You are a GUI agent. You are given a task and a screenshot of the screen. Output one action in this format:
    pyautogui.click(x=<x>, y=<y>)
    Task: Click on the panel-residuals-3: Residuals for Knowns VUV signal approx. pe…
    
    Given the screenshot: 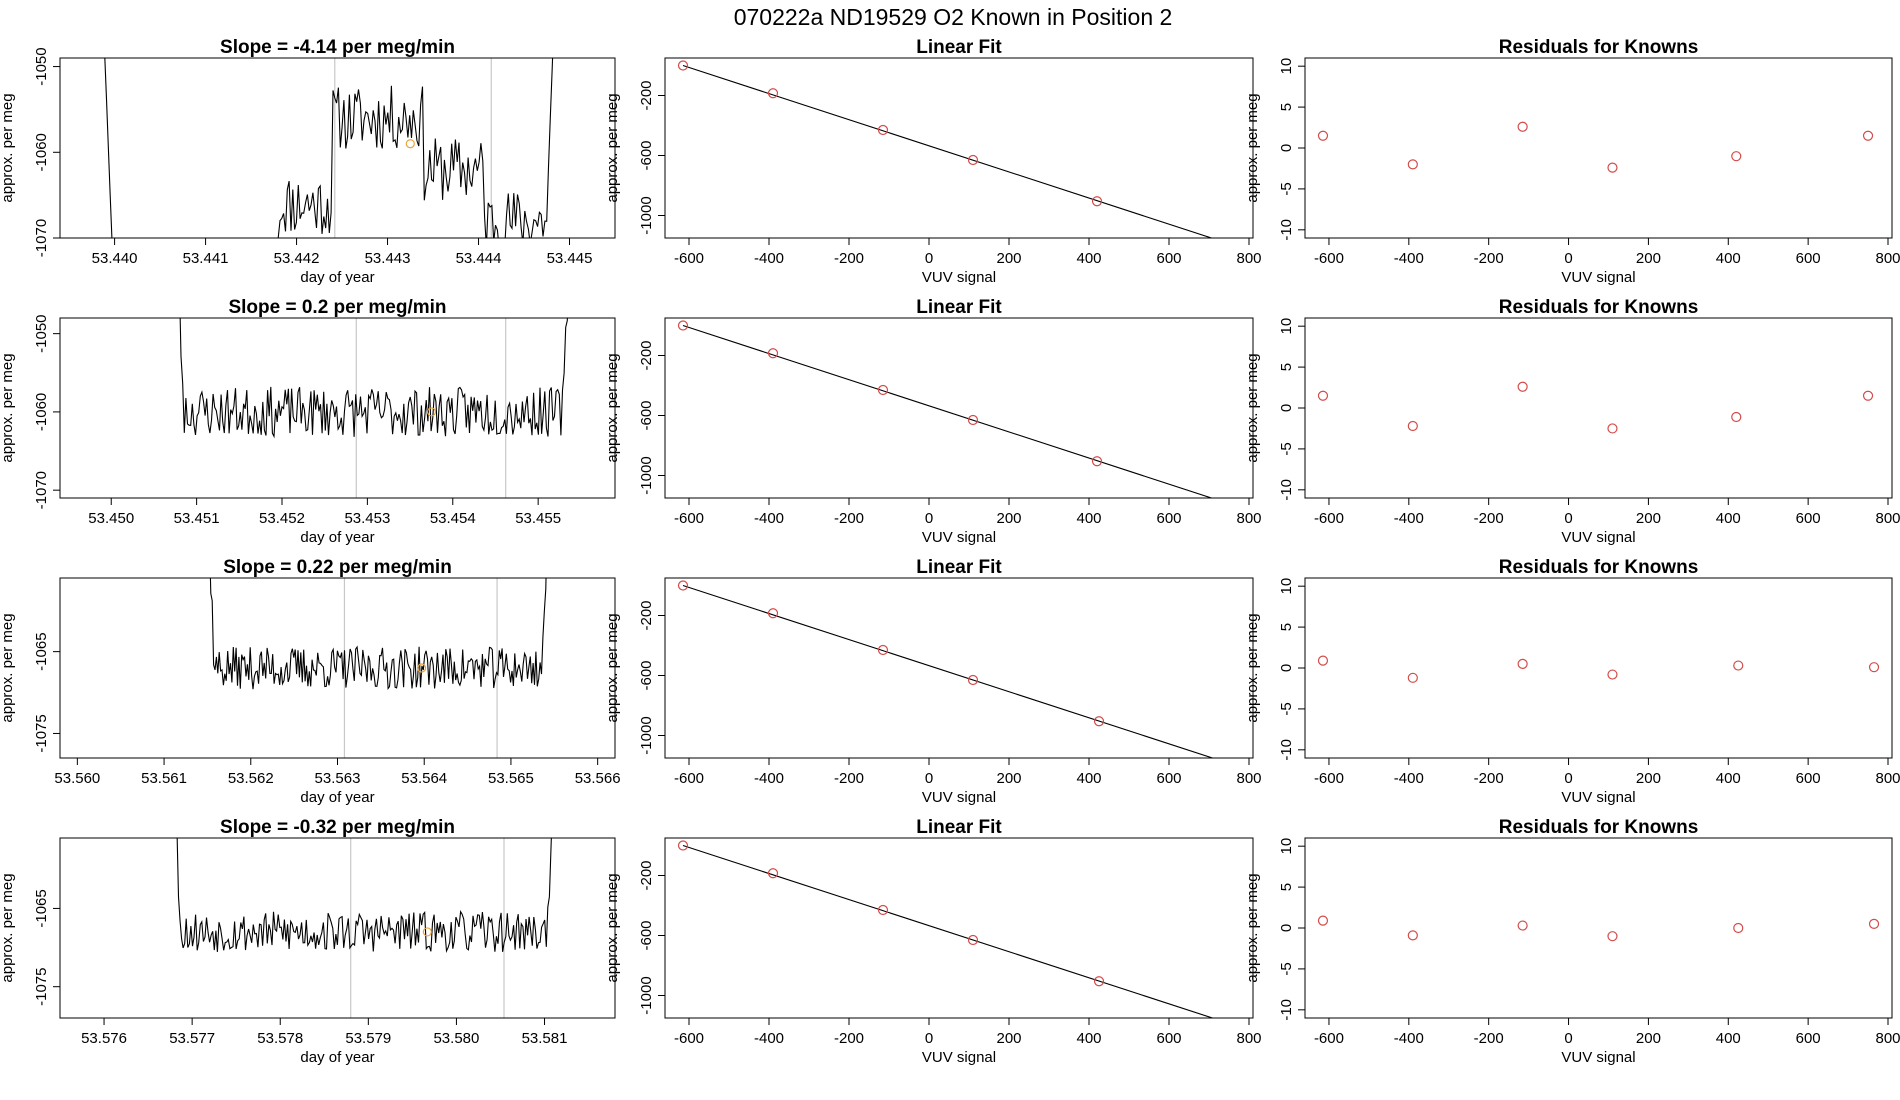 What is the action you would take?
    pyautogui.click(x=1572, y=941)
    